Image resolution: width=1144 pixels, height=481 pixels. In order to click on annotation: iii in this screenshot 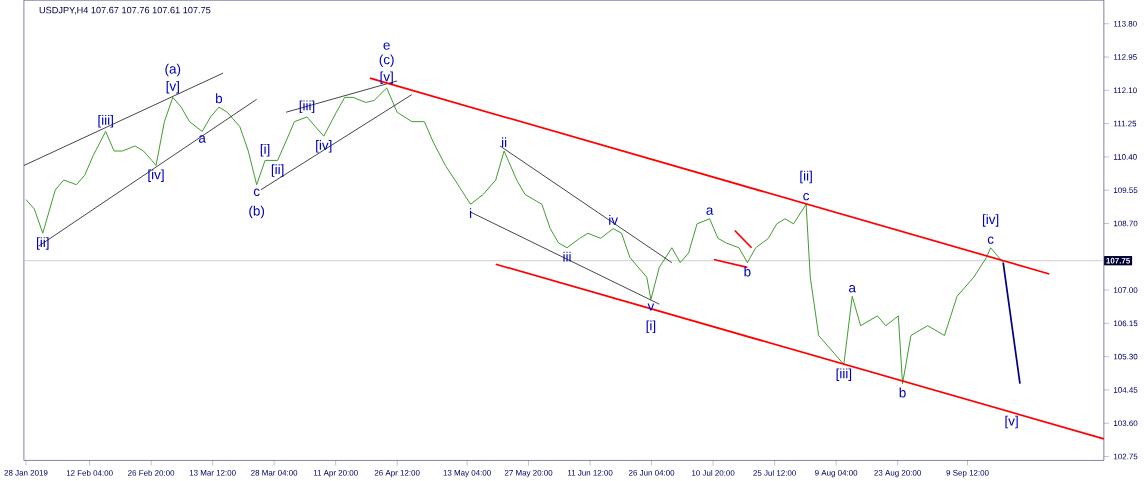, I will do `click(567, 256)`.